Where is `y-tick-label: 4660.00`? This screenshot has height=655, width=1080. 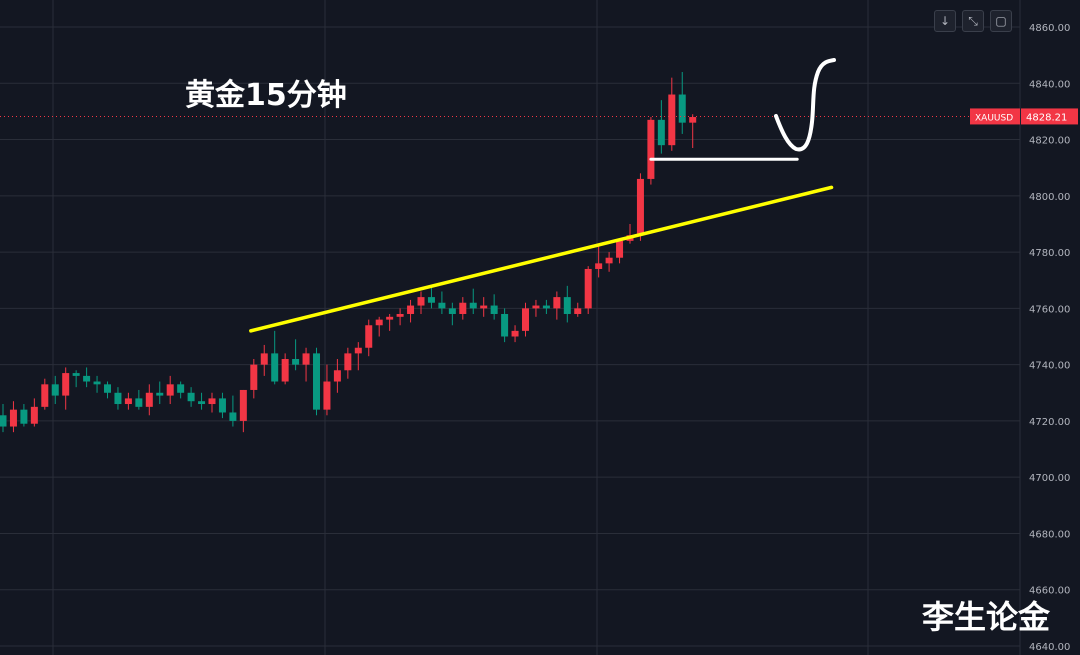 y-tick-label: 4660.00 is located at coordinates (1049, 591).